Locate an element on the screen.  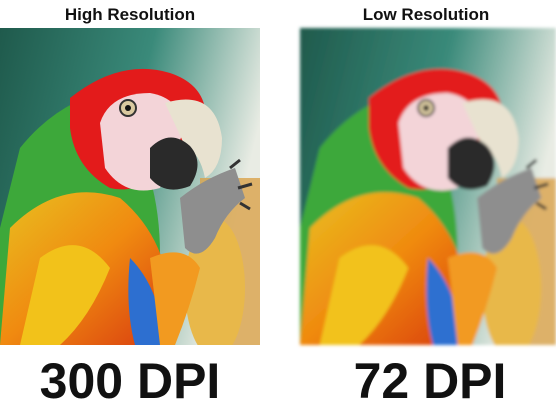
heading: High Resolution is located at coordinates (130, 14).